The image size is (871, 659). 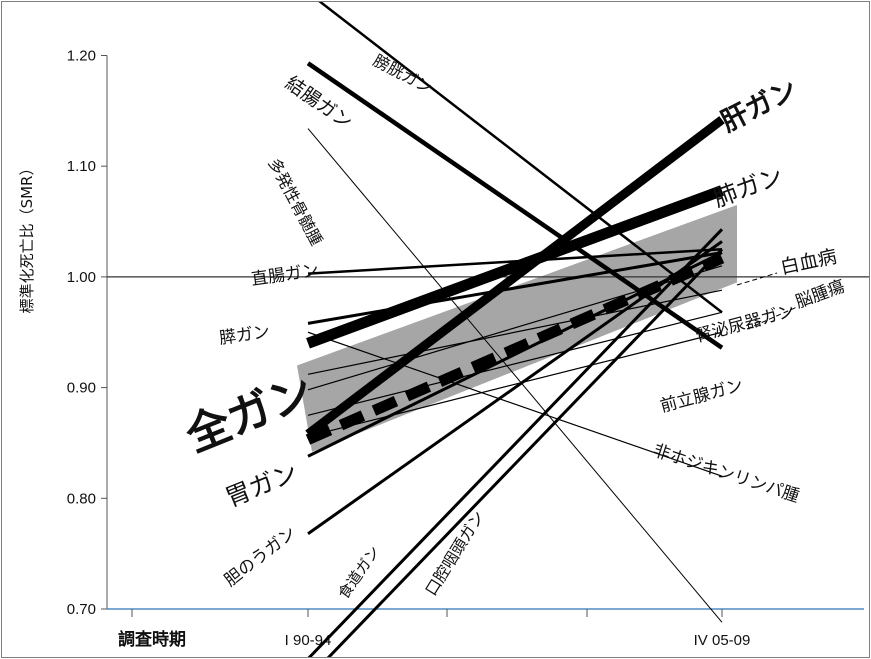 I want to click on series-label-11: 腎泌尿器ガン, so click(x=745, y=324).